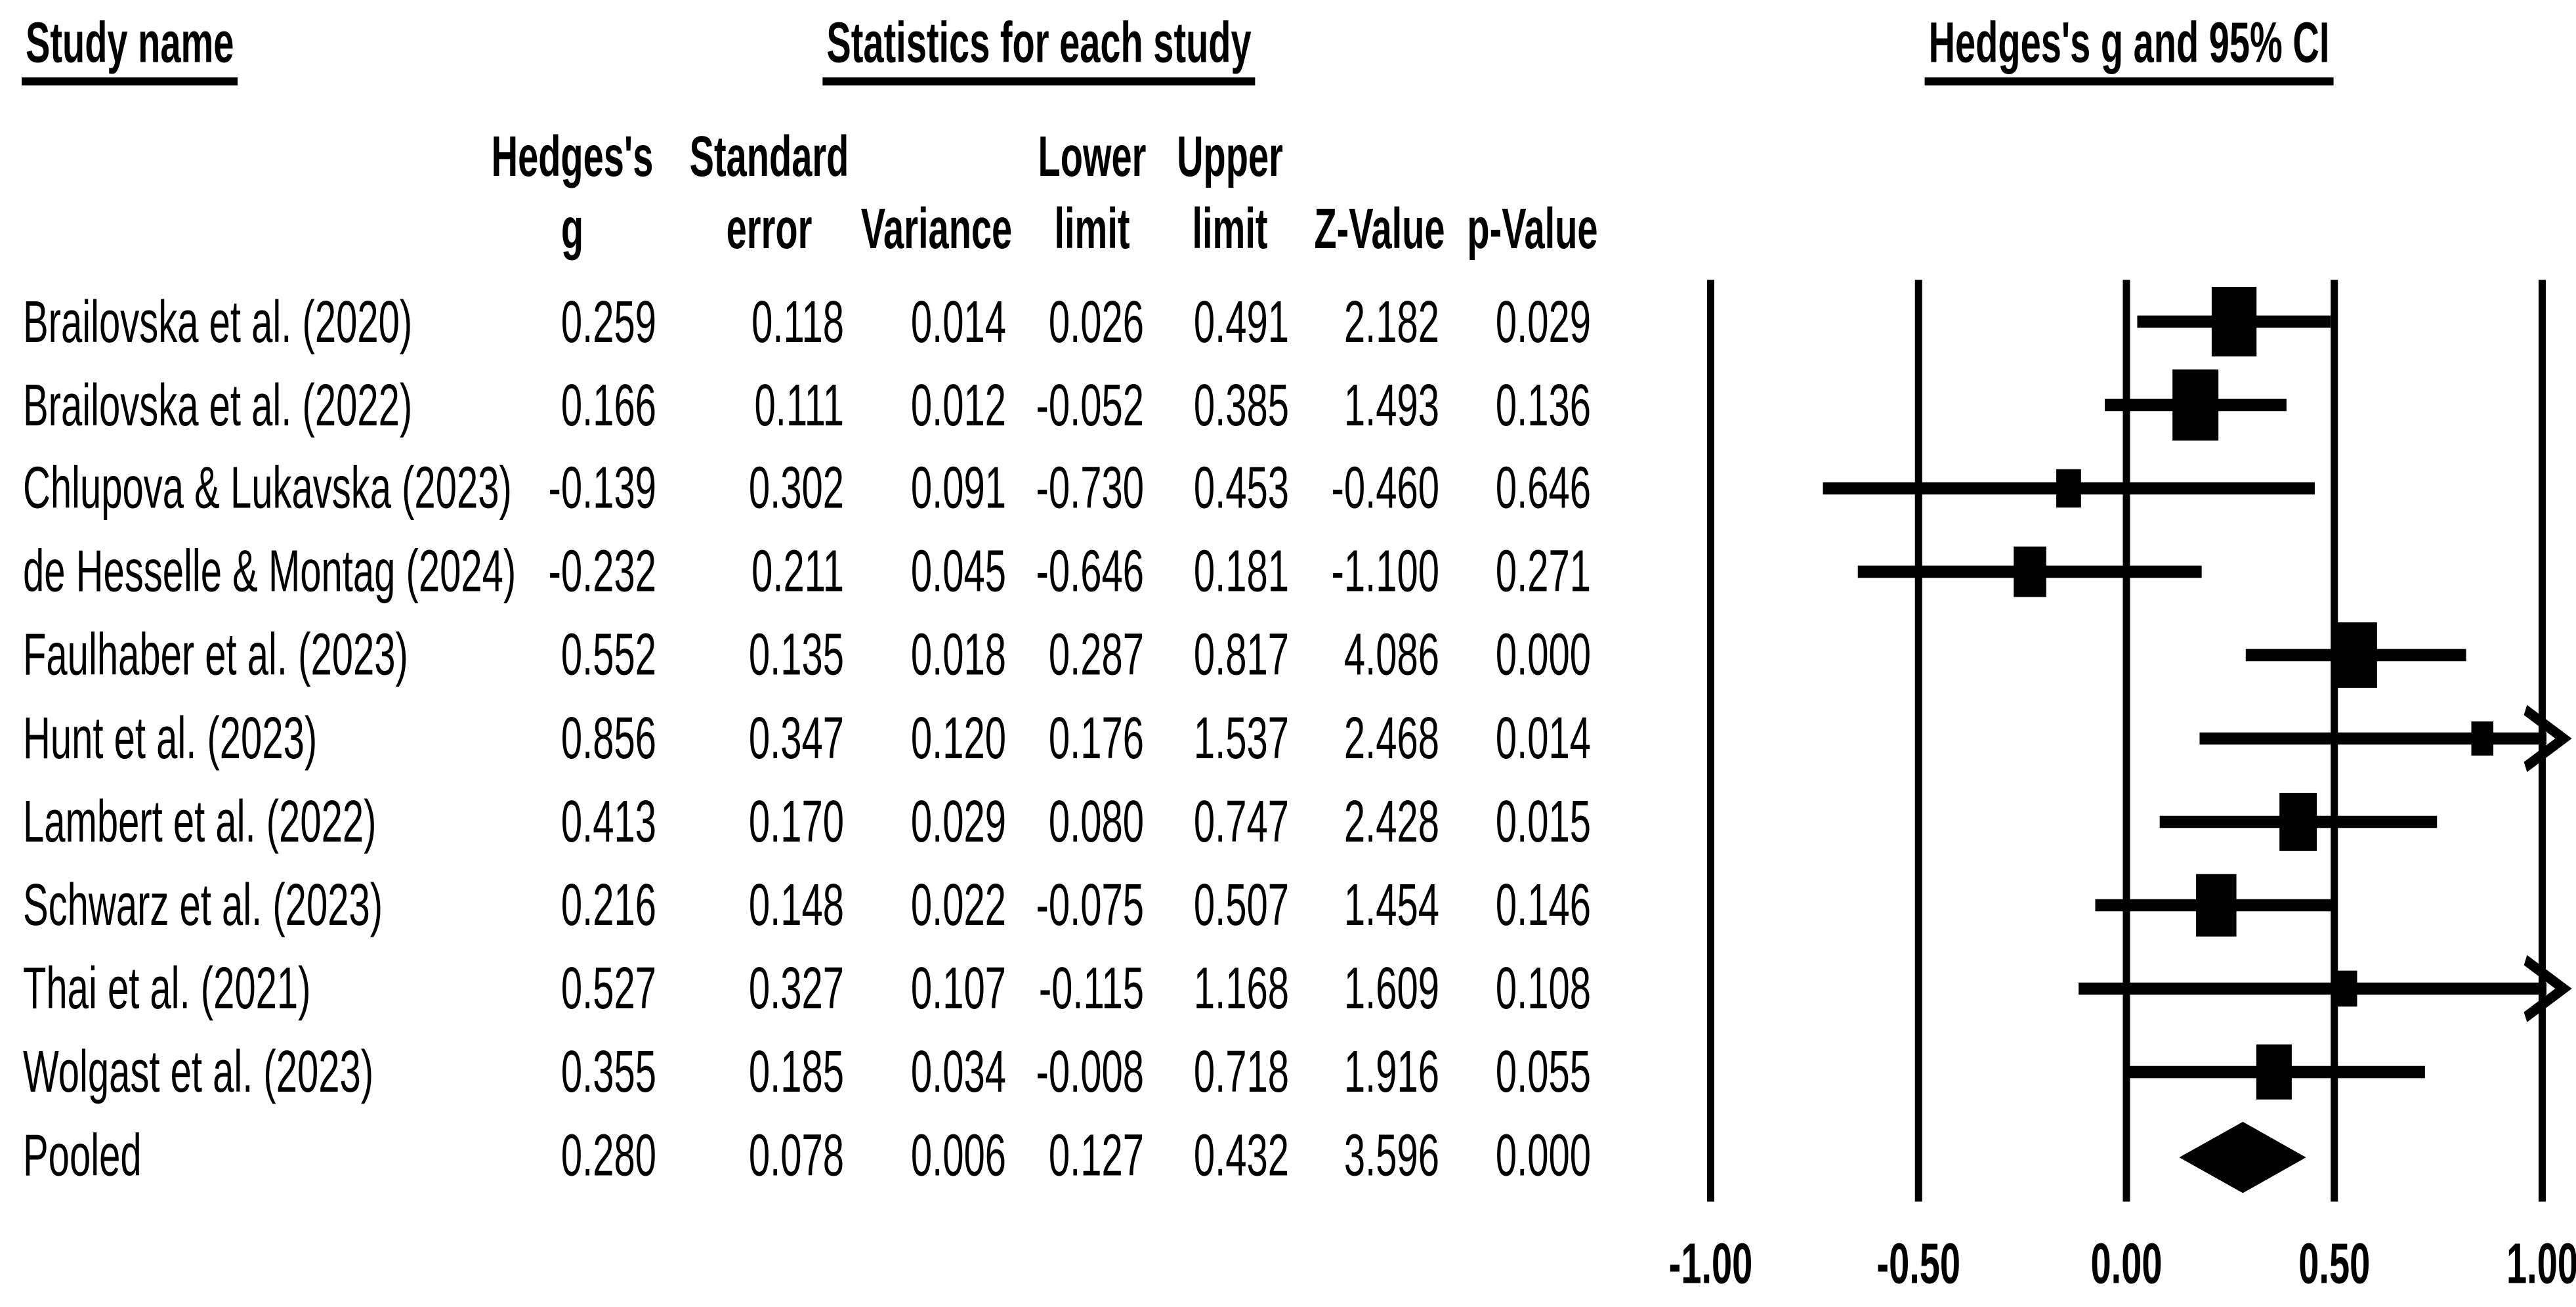  What do you see at coordinates (1230, 156) in the screenshot?
I see `column-header-line1: Upper` at bounding box center [1230, 156].